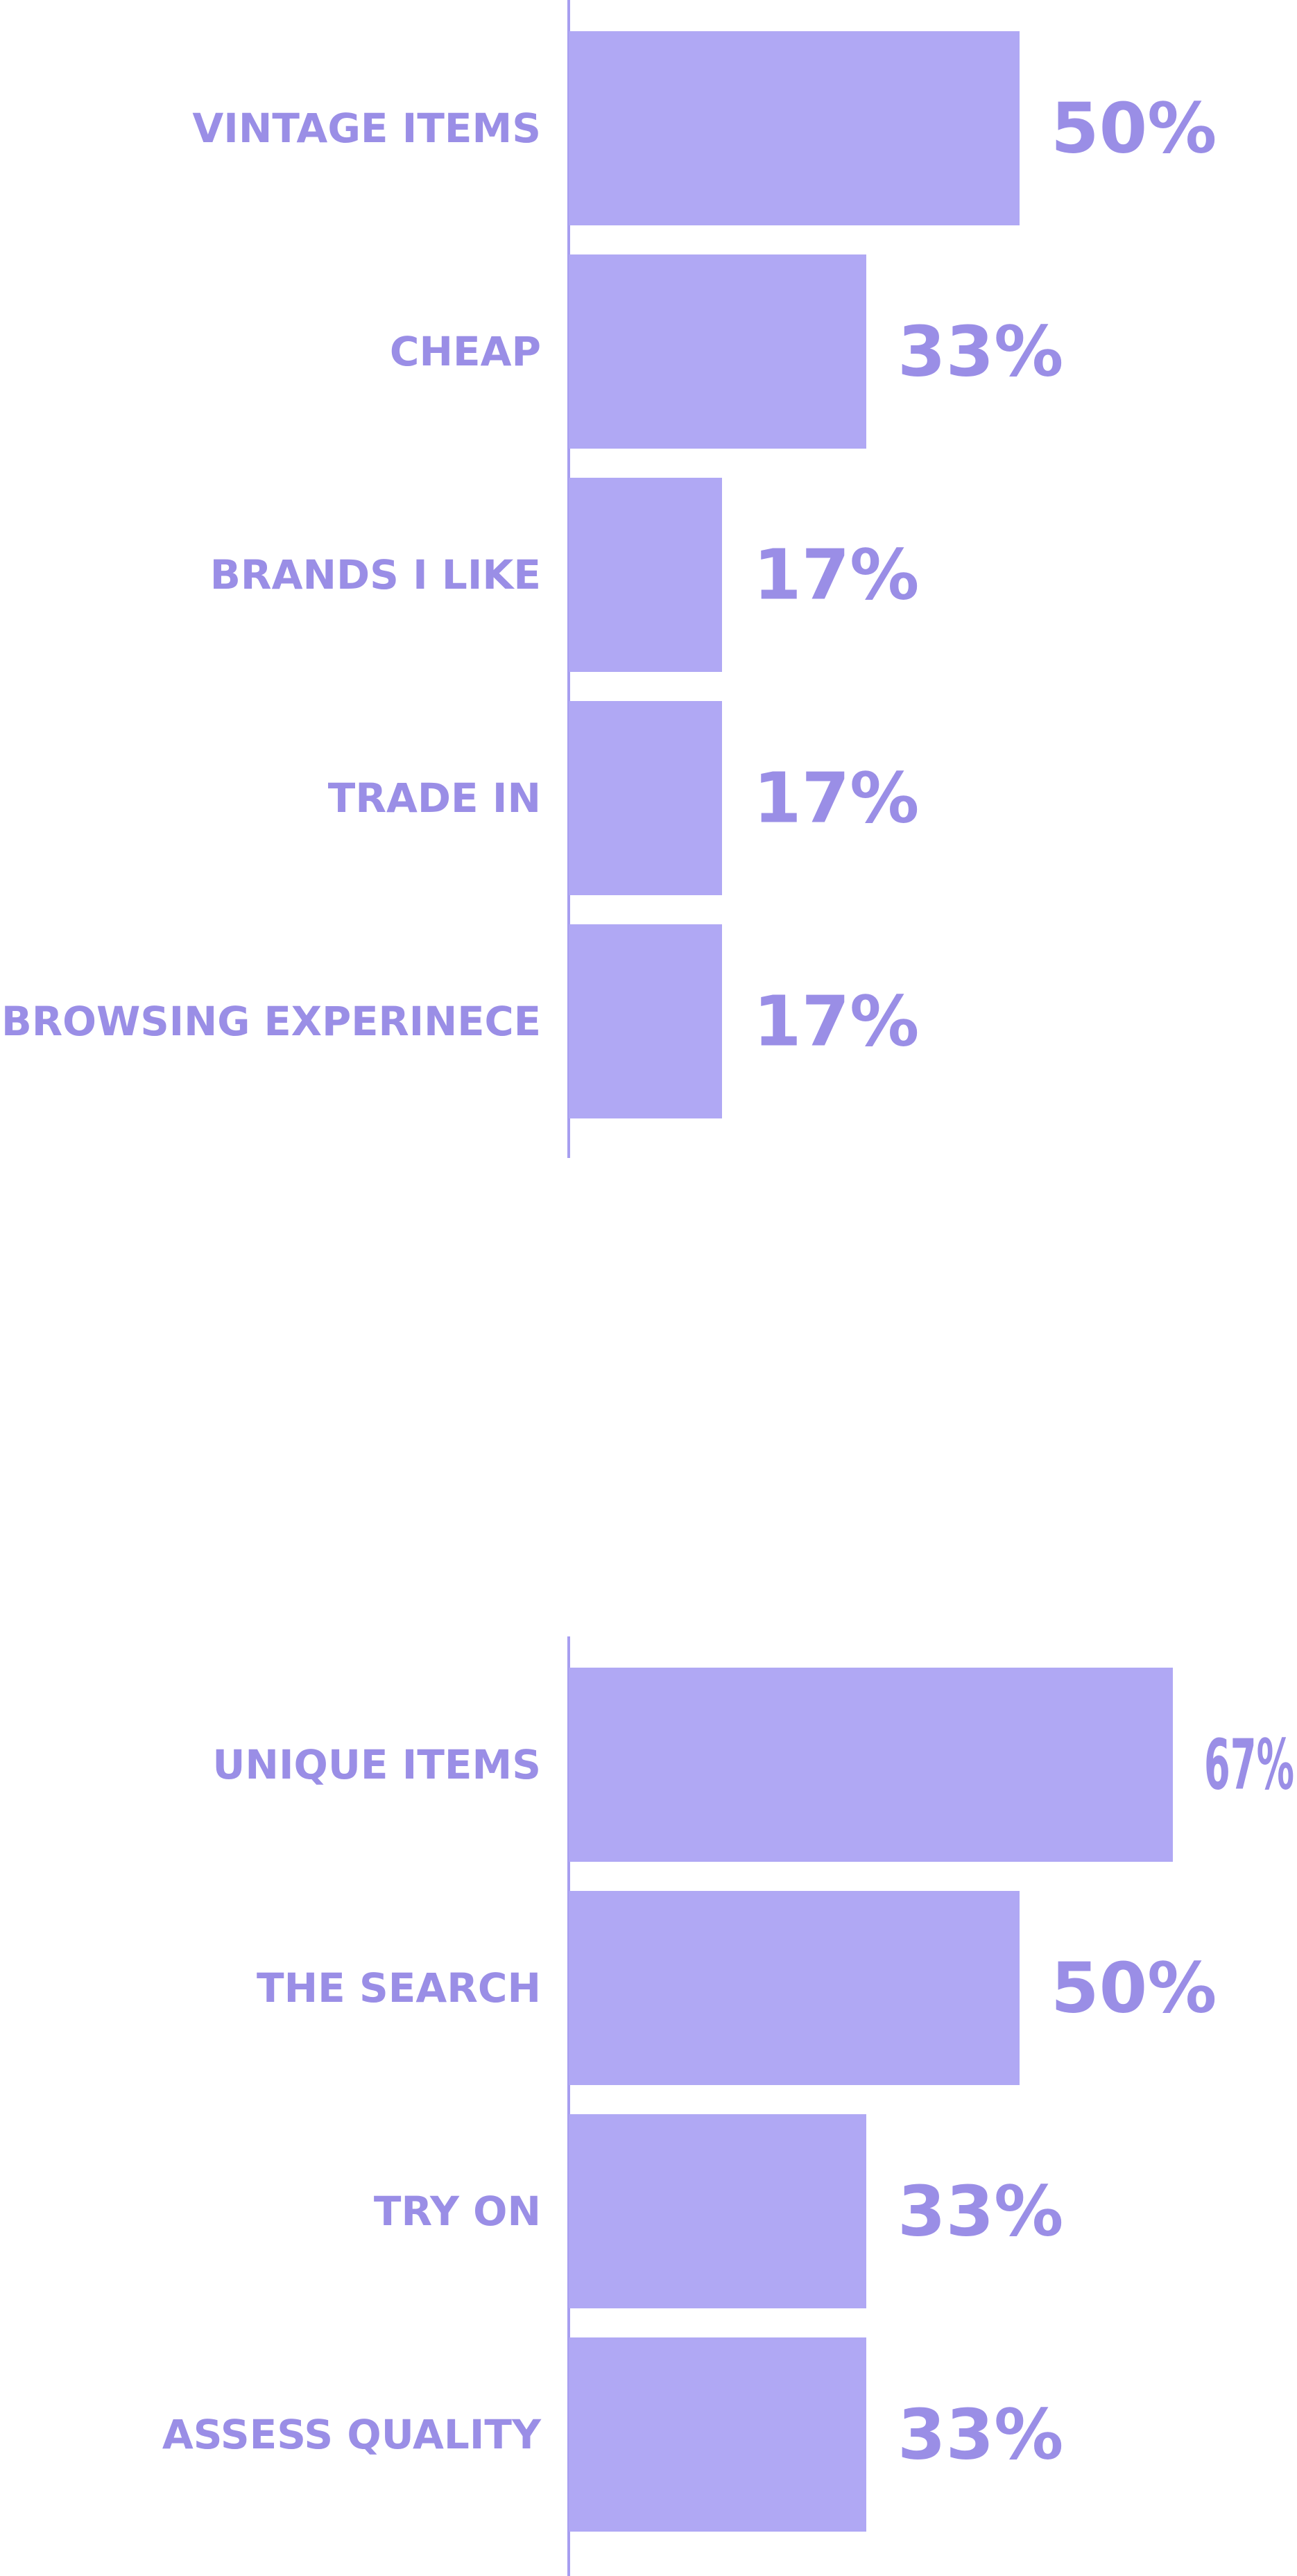  What do you see at coordinates (457, 2211) in the screenshot?
I see `chart-2-category-label: TRY ON` at bounding box center [457, 2211].